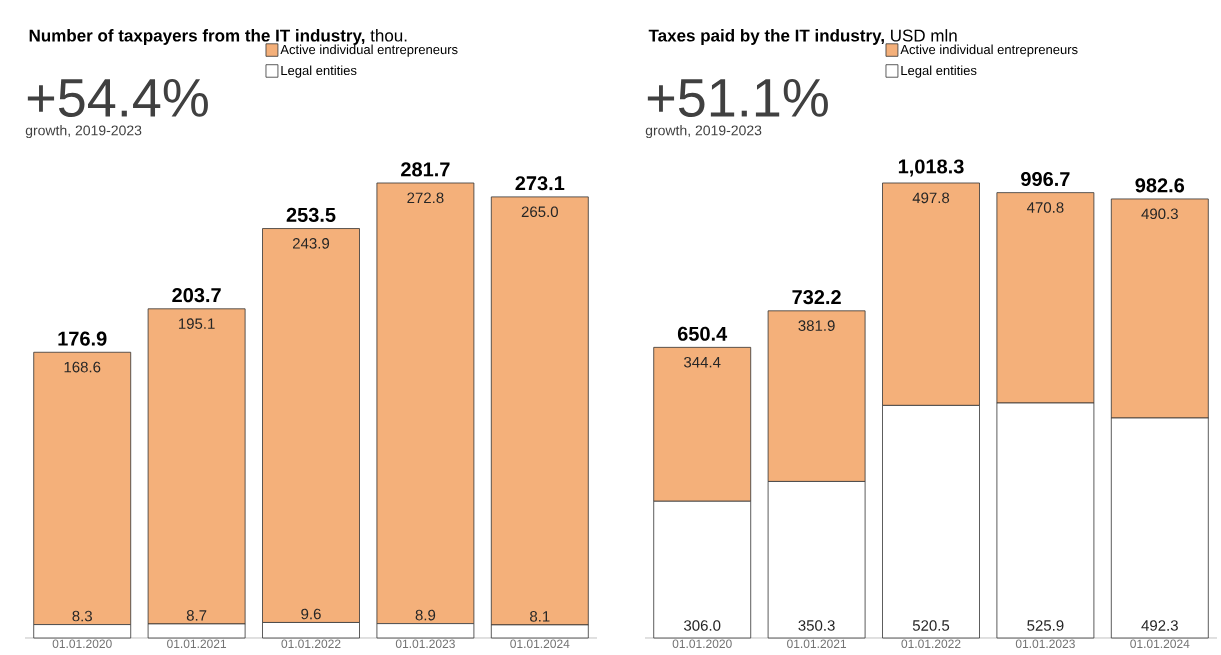  I want to click on data-label: 520.5, so click(931, 625).